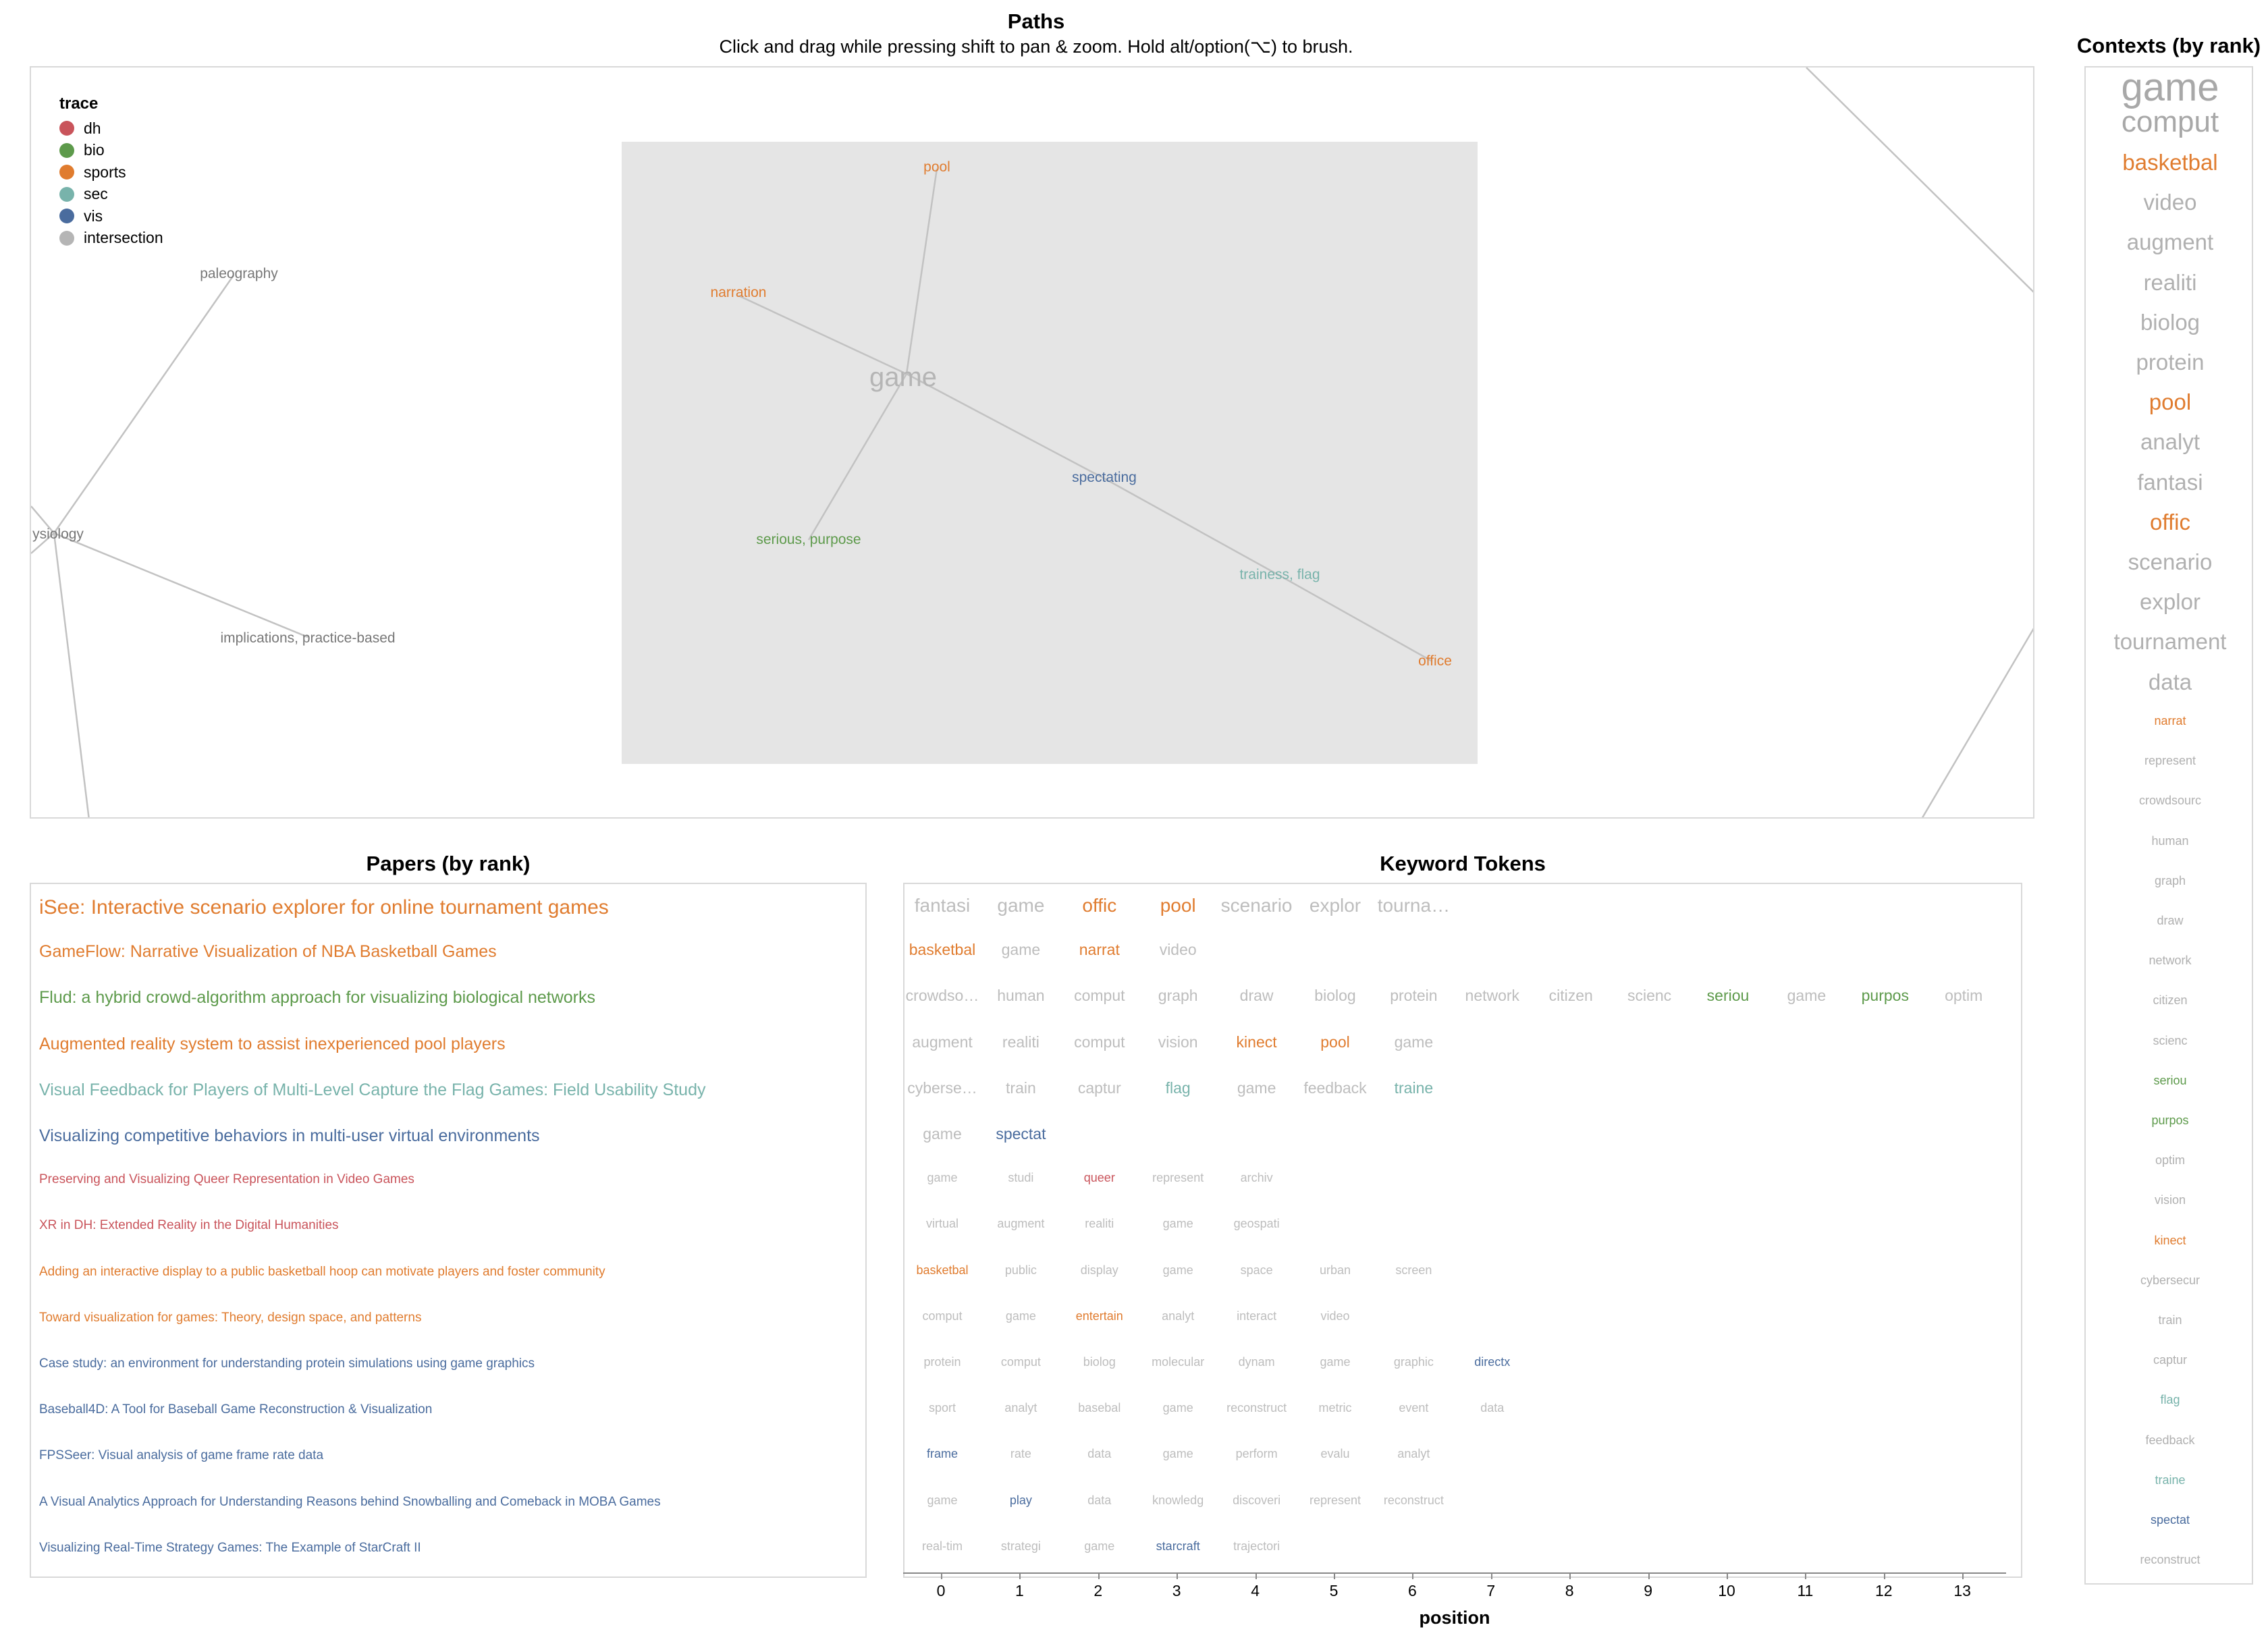  Describe the element at coordinates (942, 1224) in the screenshot. I see `keyword-token: virtual` at that location.